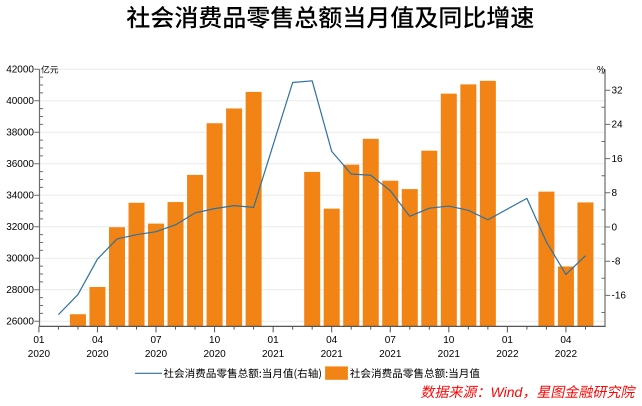 This screenshot has height=406, width=642. What do you see at coordinates (618, 125) in the screenshot?
I see `svg-text: 24` at bounding box center [618, 125].